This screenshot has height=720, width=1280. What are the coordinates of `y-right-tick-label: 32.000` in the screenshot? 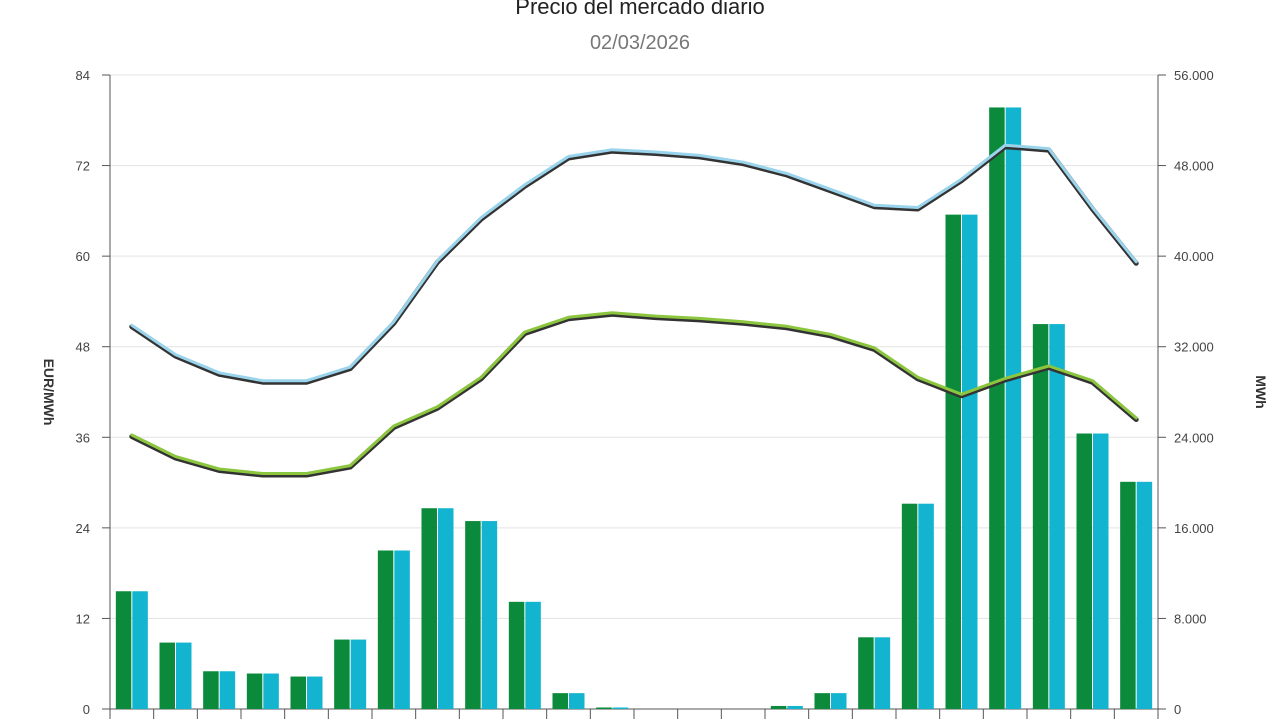 It's located at (1194, 347).